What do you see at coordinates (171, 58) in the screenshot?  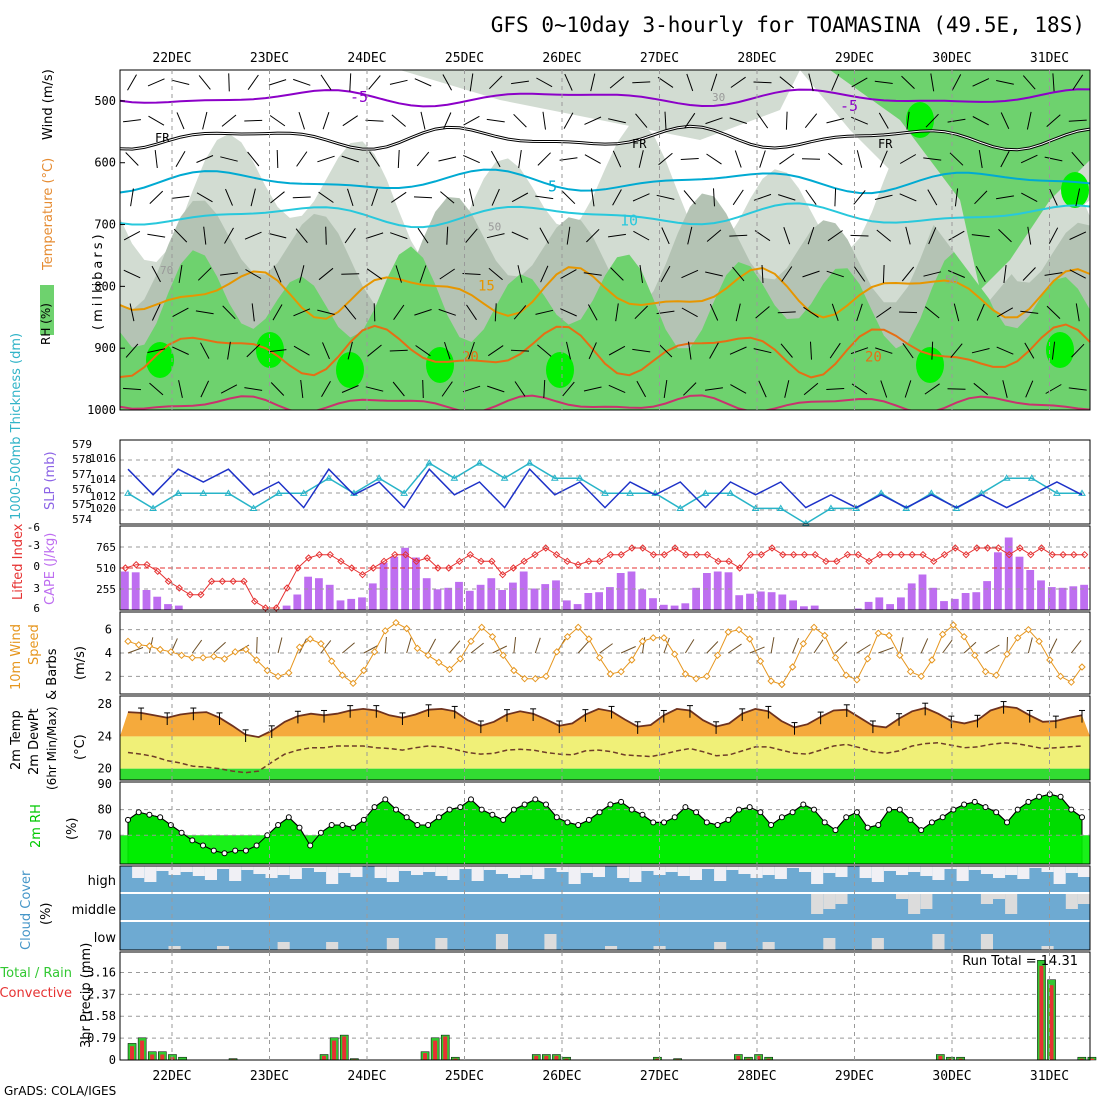 I see `day-label-top: 22DEC` at bounding box center [171, 58].